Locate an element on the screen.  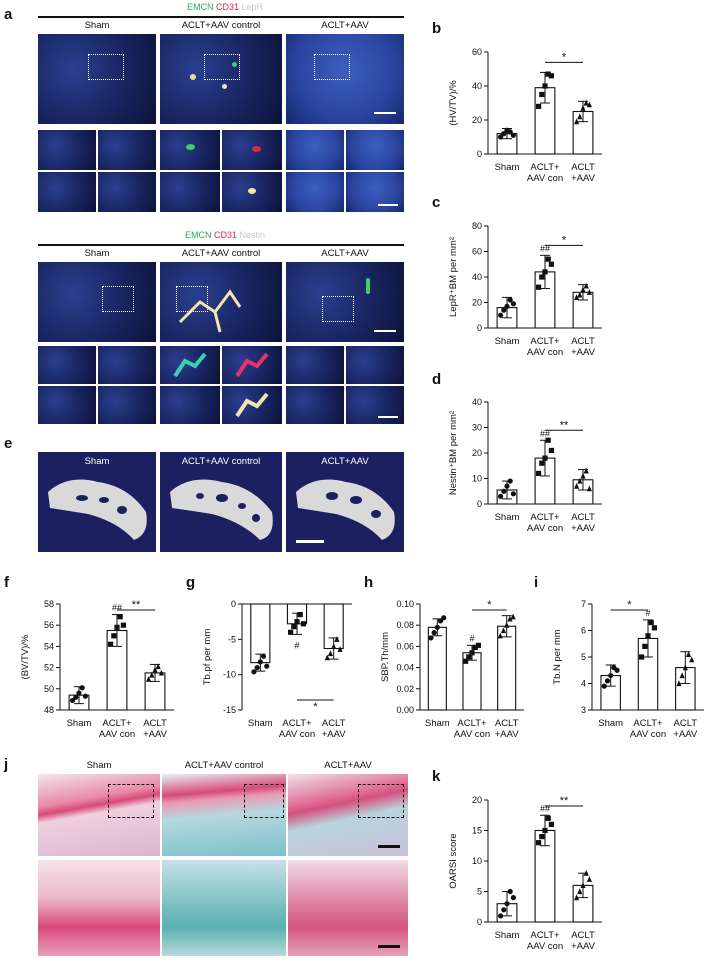
c-xlabel-2-1: +AAV is located at coordinates (583, 352).